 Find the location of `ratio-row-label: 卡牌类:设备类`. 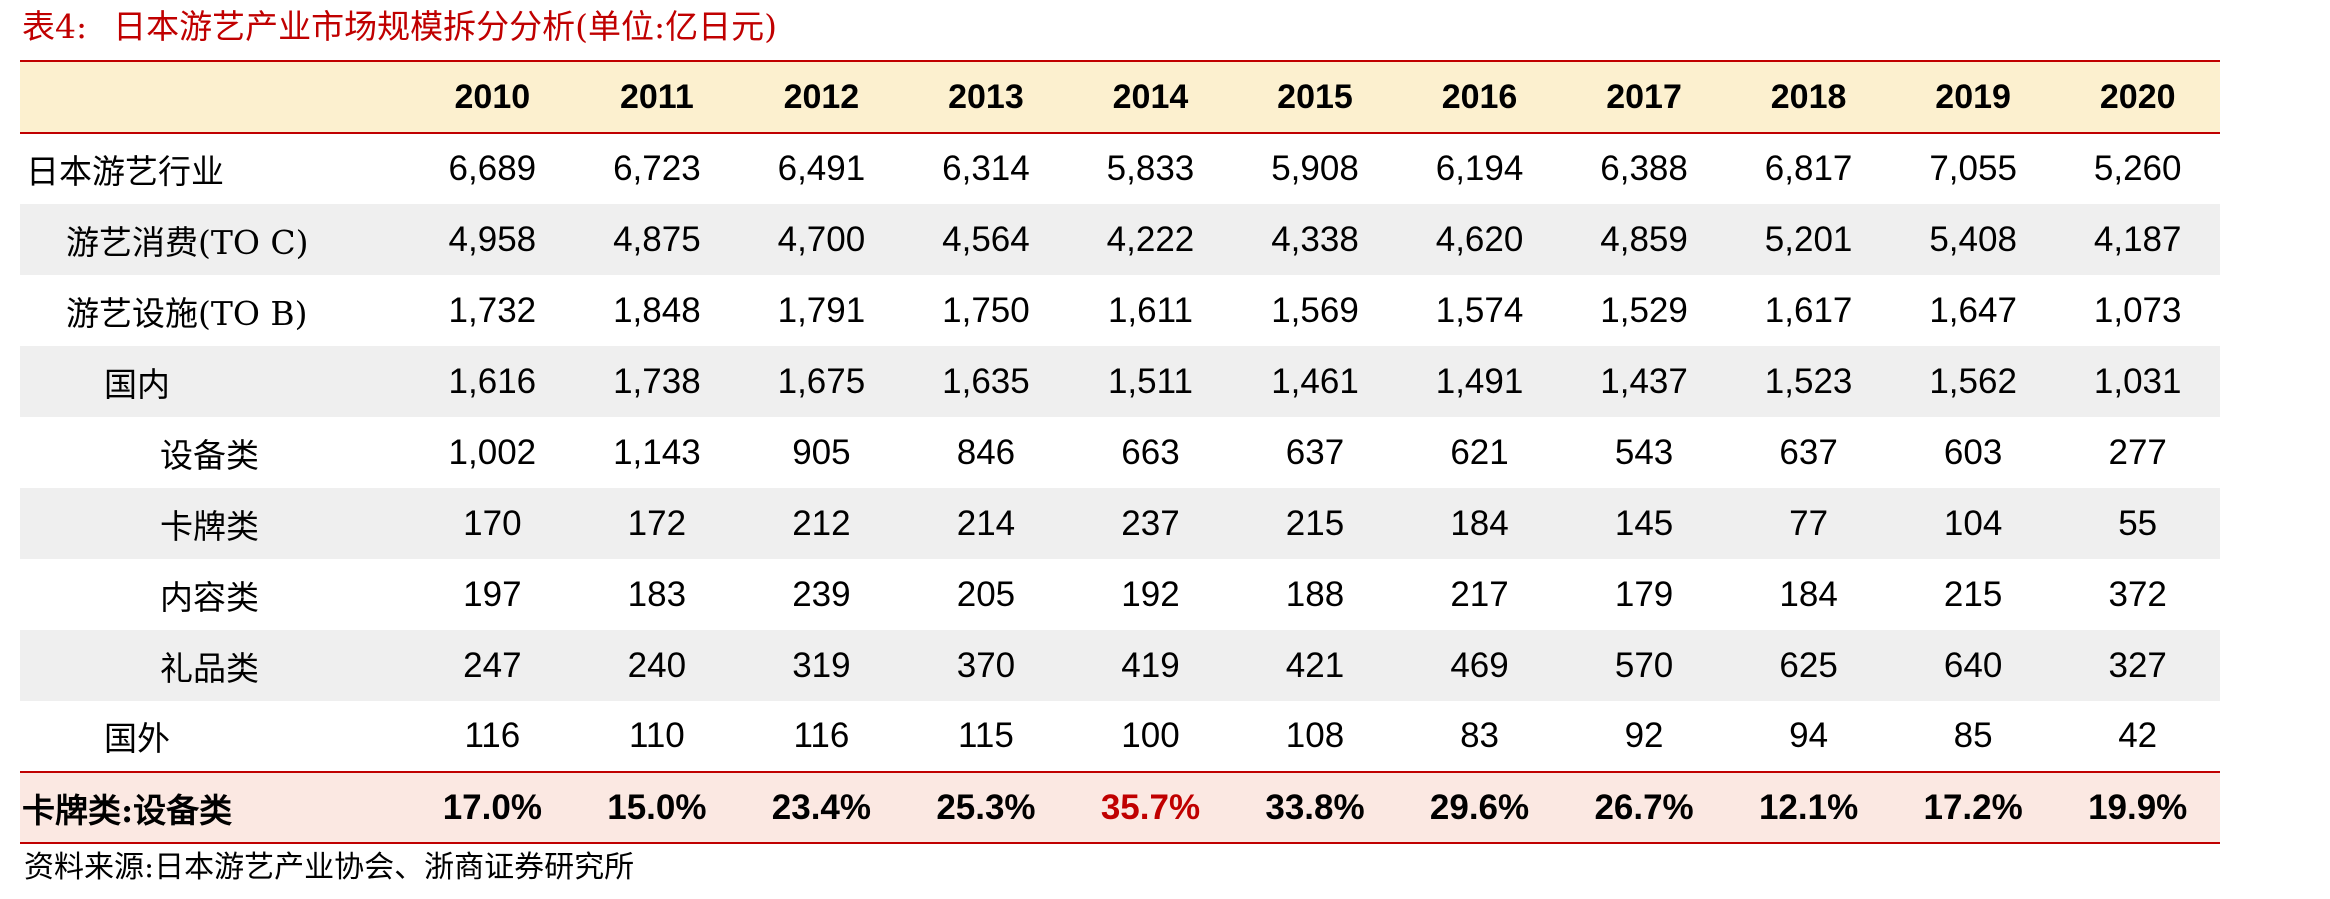

ratio-row-label: 卡牌类:设备类 is located at coordinates (127, 810).